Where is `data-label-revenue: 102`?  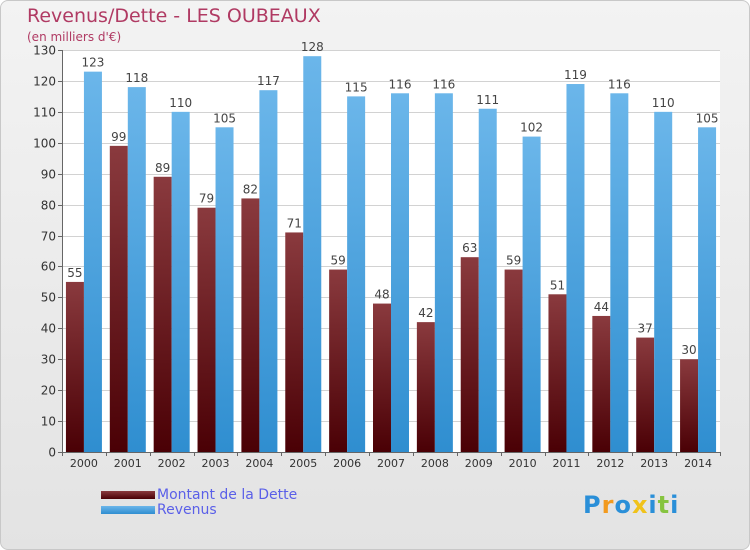 data-label-revenue: 102 is located at coordinates (531, 128).